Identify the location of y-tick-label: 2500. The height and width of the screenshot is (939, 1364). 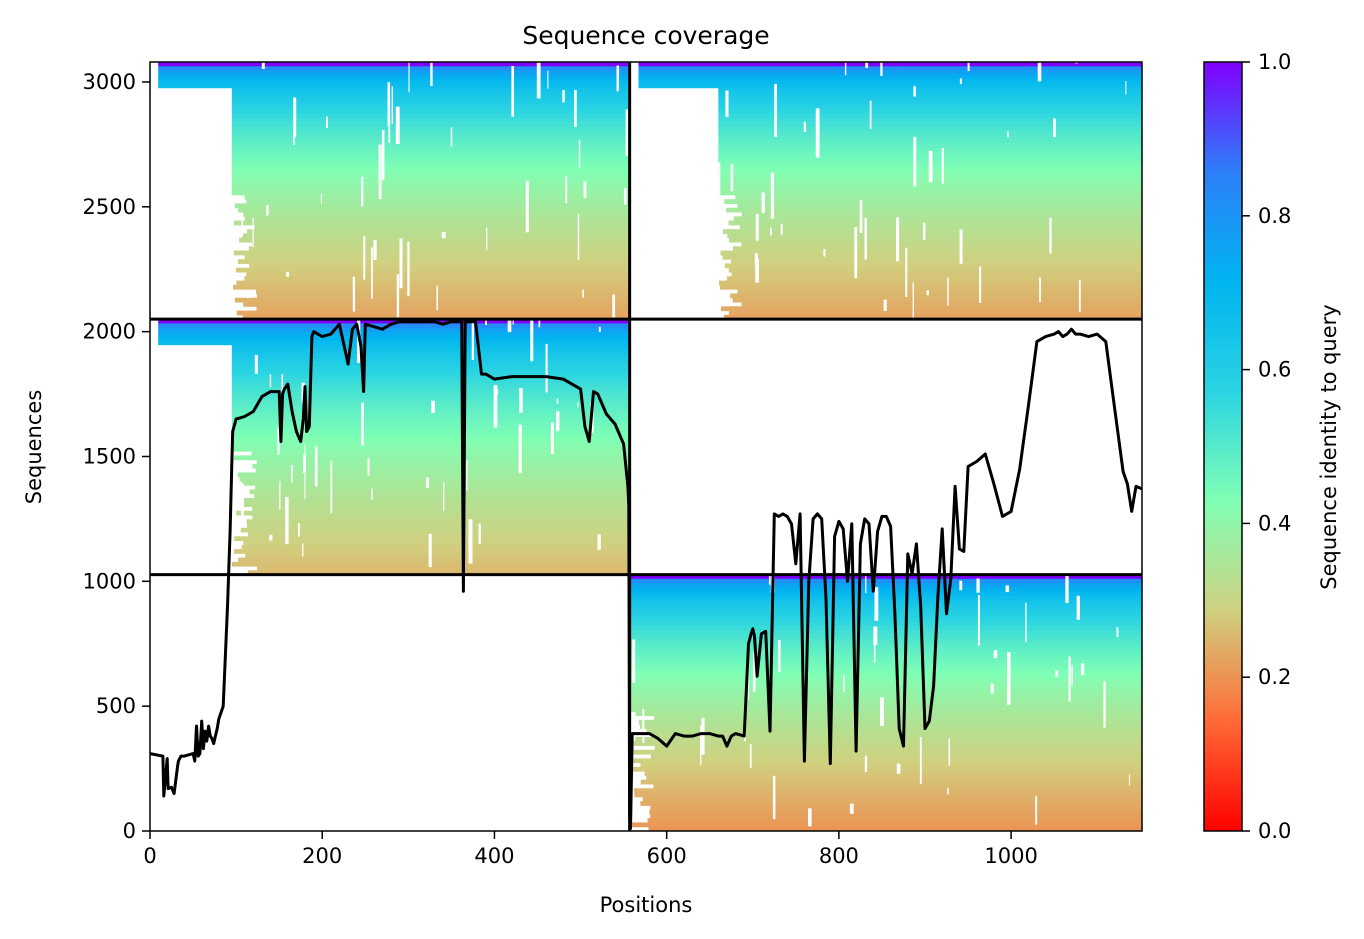
(109, 207).